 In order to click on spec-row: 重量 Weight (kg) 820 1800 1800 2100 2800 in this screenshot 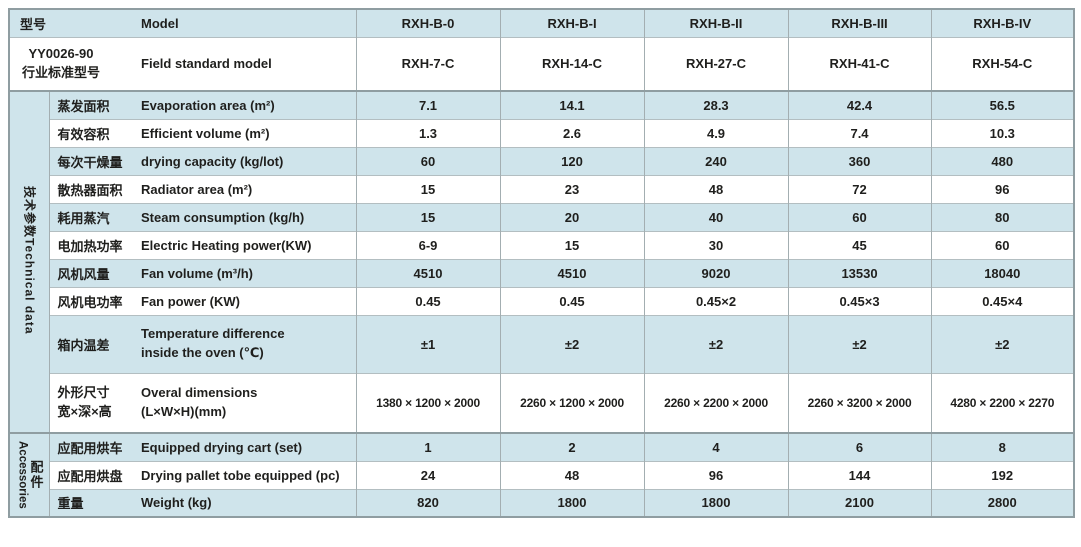, I will do `click(542, 502)`.